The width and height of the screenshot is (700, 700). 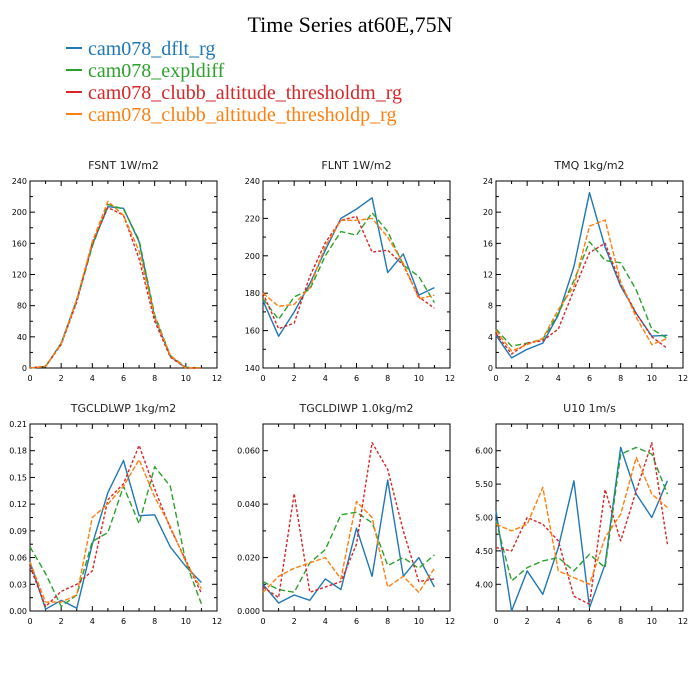 What do you see at coordinates (123, 408) in the screenshot?
I see `chart-title: TGCLDLWP 1kg/m2` at bounding box center [123, 408].